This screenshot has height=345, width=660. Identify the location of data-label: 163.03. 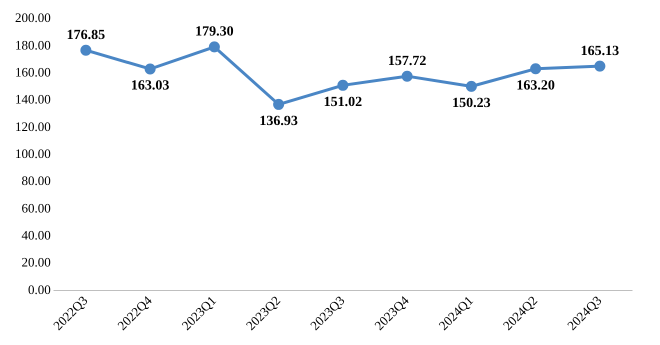
(150, 86).